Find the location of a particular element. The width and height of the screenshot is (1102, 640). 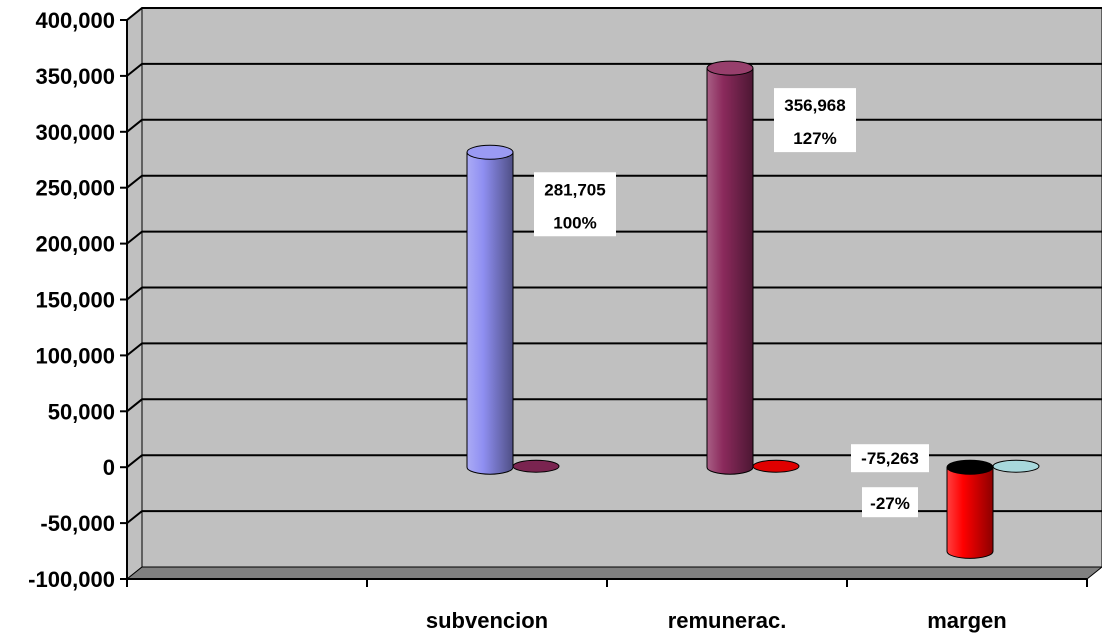

data-label-percent: -27% is located at coordinates (890, 503).